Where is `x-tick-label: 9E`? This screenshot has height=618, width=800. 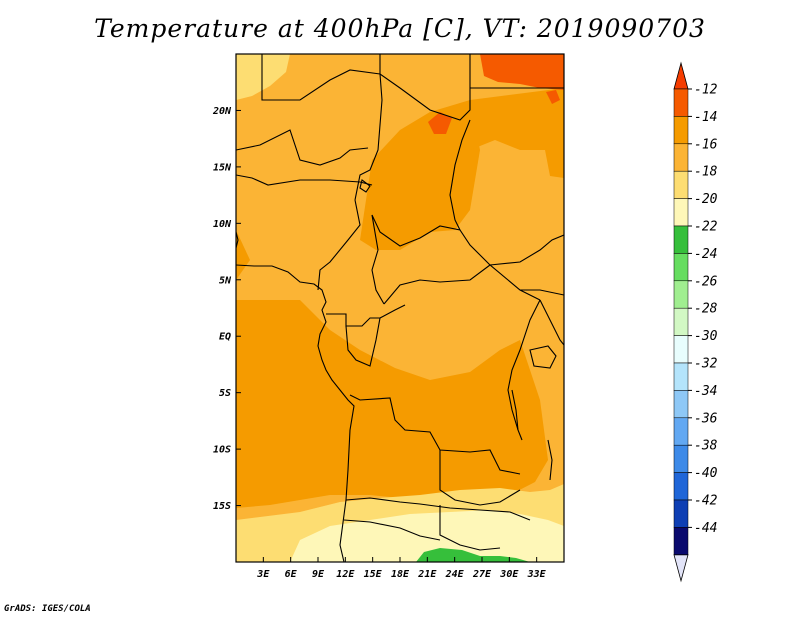 x-tick-label: 9E is located at coordinates (318, 574).